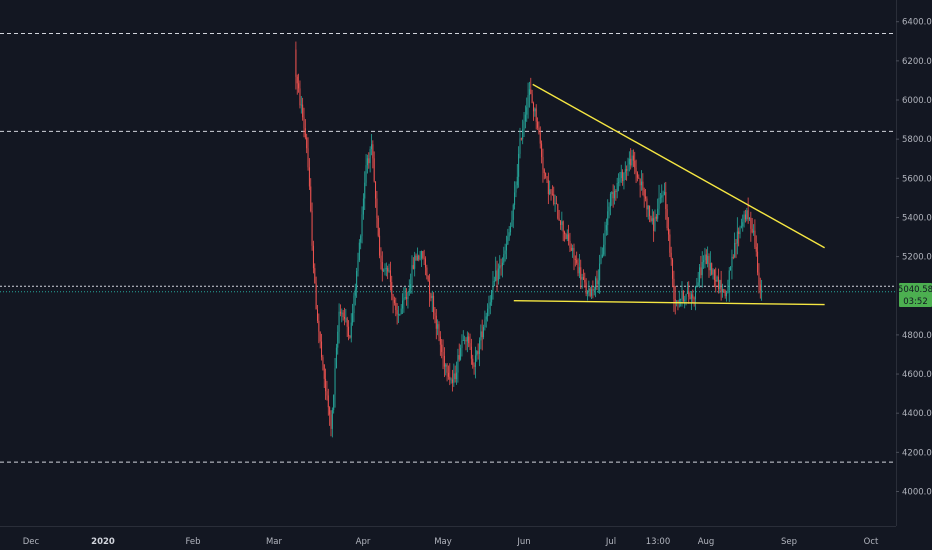  What do you see at coordinates (192, 542) in the screenshot?
I see `time-tick-label-2: Feb` at bounding box center [192, 542].